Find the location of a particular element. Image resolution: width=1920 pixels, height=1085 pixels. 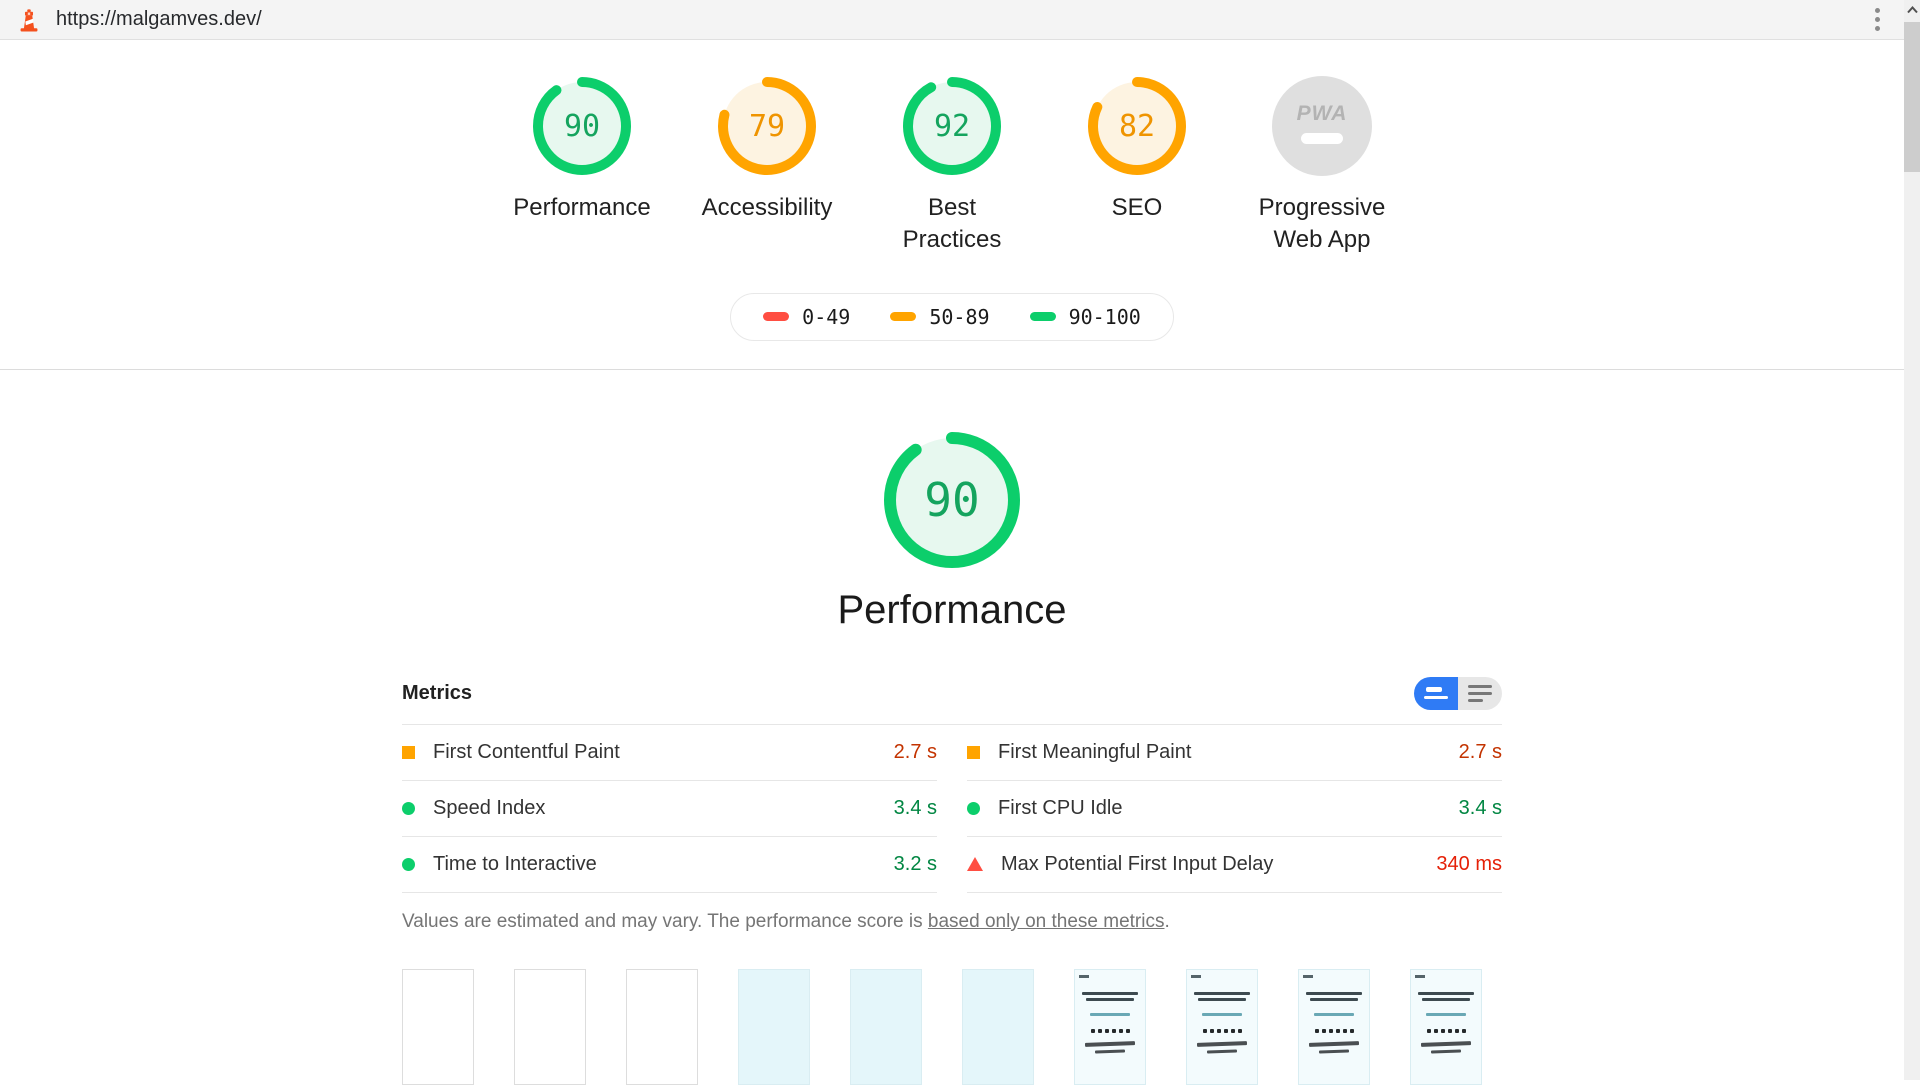

metrics-docs-link: based only on these metrics is located at coordinates (1046, 921).